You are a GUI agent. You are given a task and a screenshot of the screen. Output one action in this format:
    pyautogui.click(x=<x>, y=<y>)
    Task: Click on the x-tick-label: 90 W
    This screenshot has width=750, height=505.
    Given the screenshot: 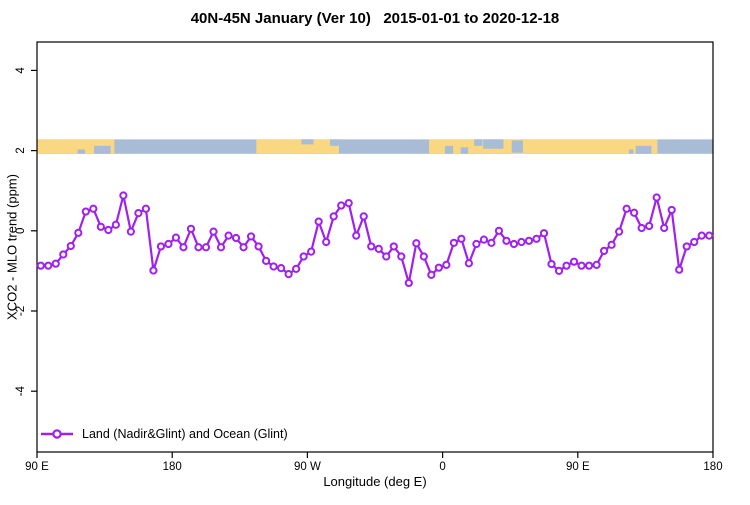 What is the action you would take?
    pyautogui.click(x=307, y=467)
    